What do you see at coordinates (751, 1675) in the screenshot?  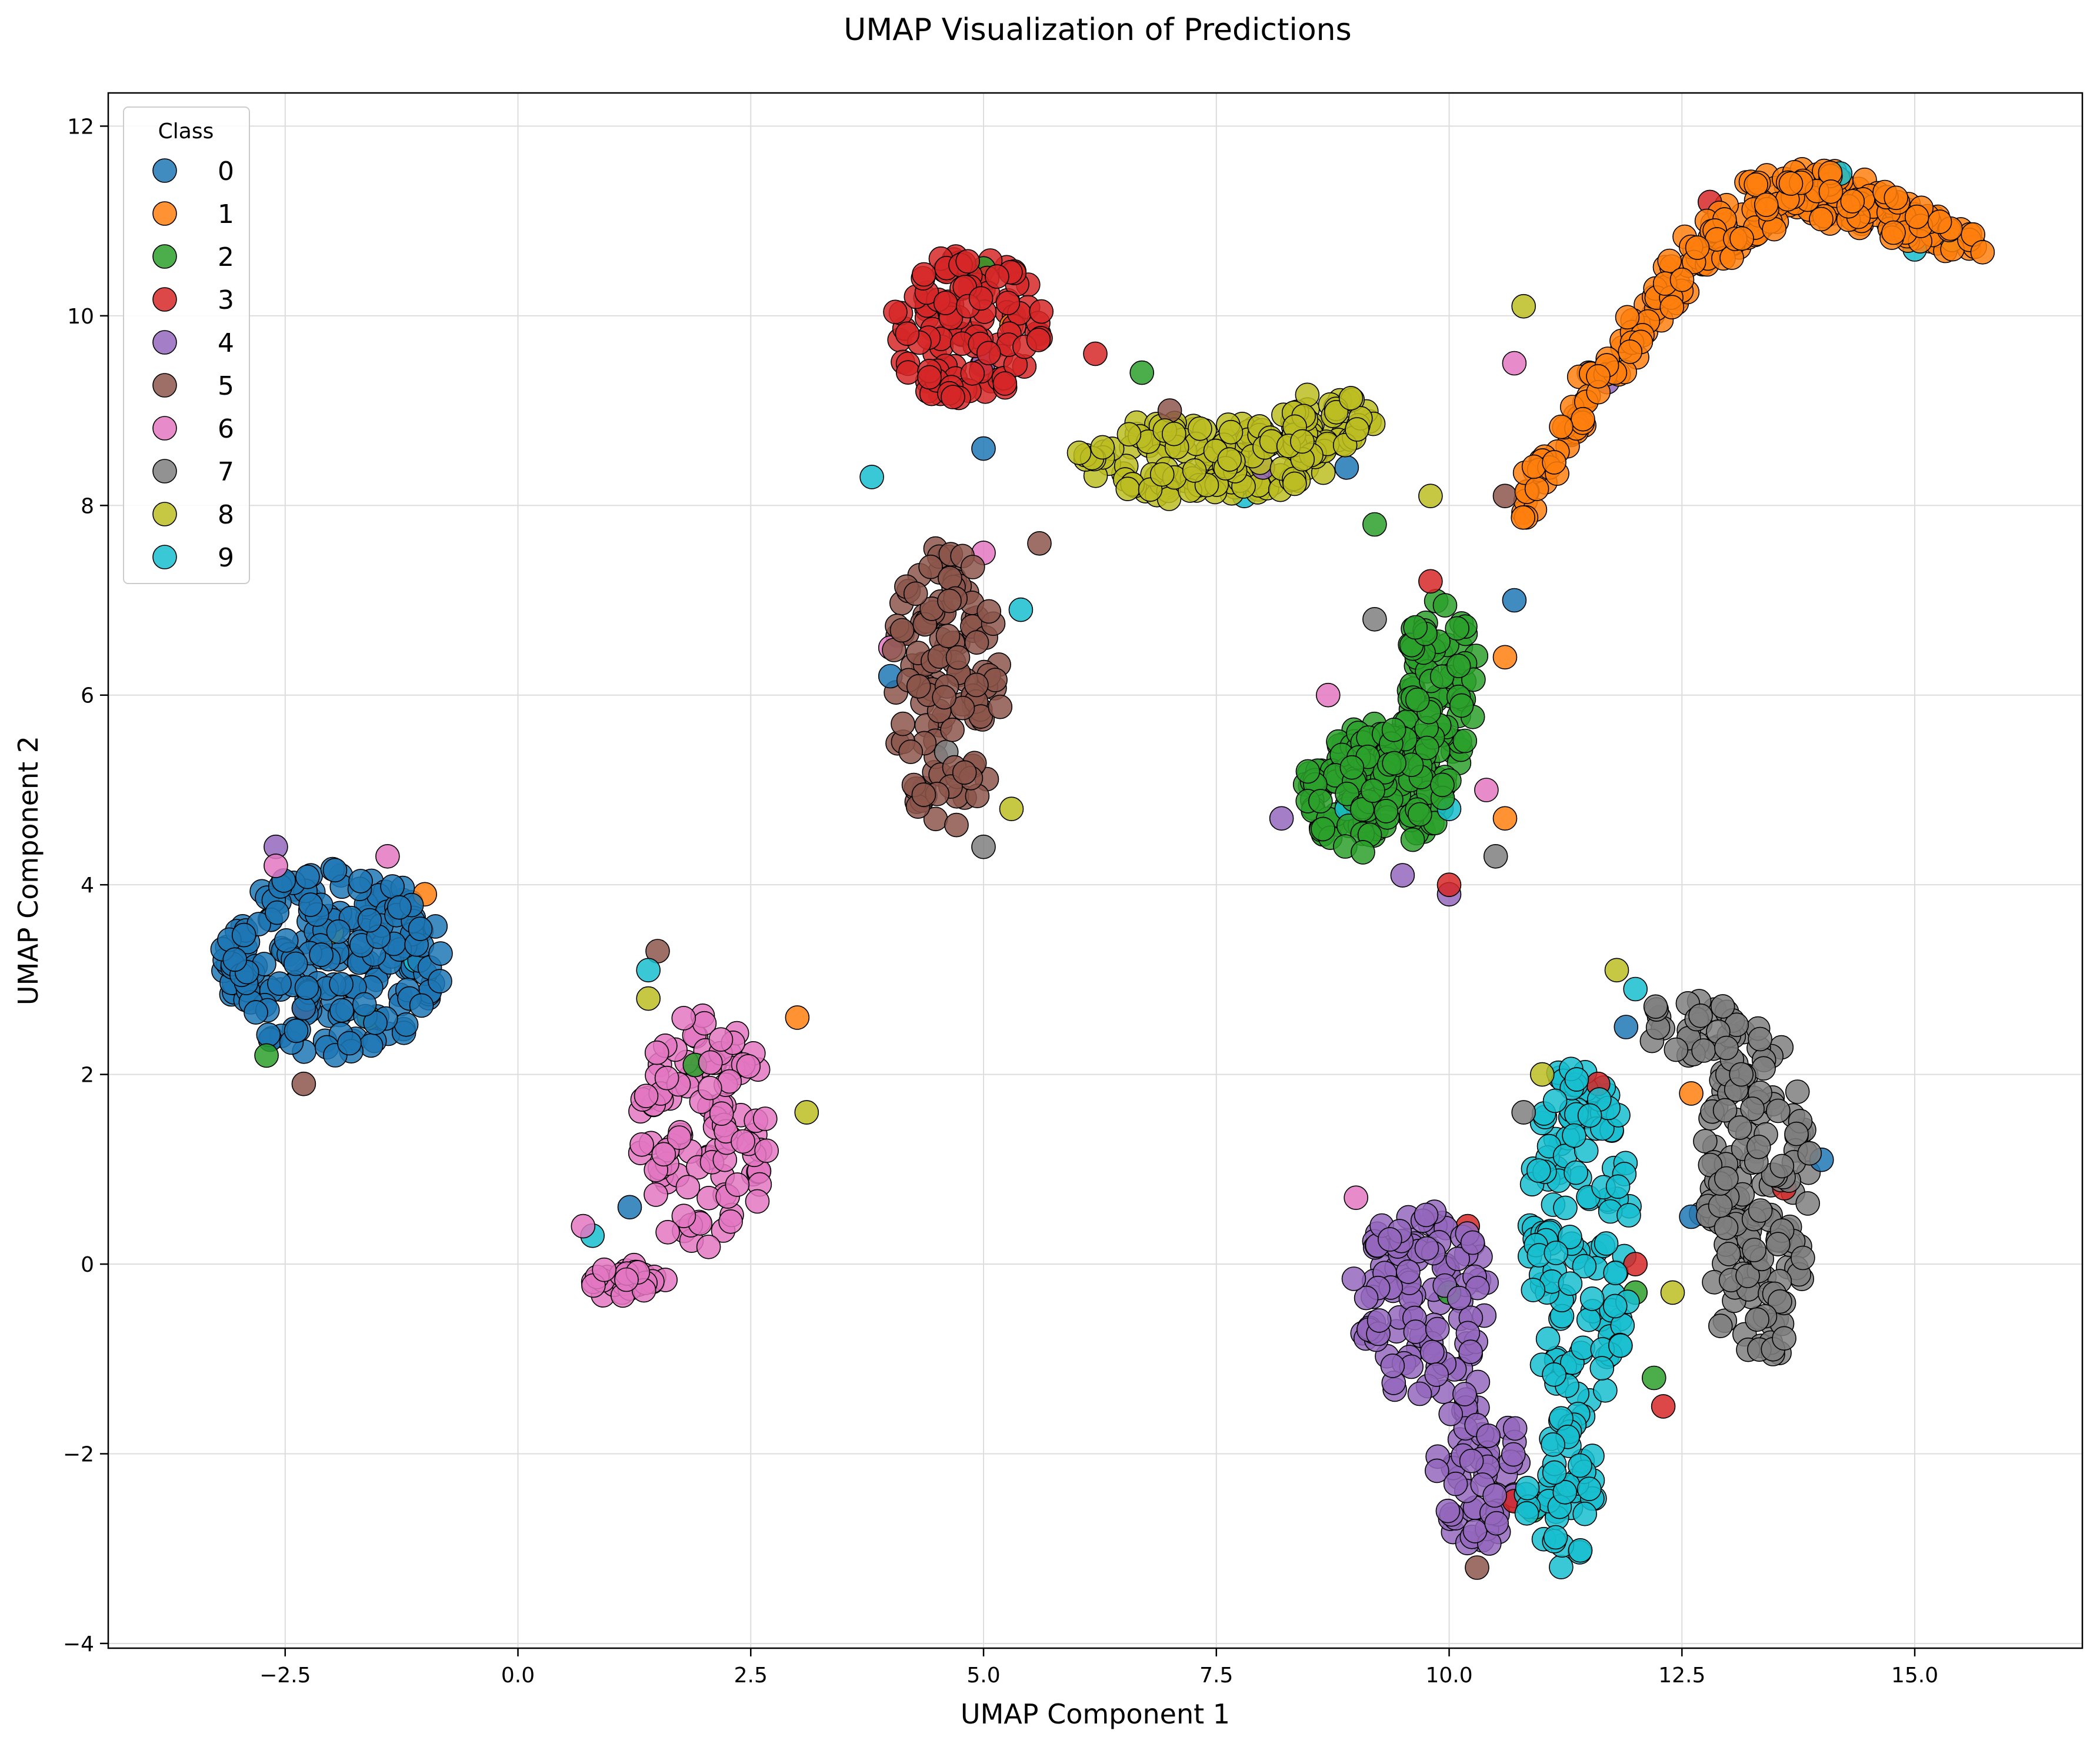 I see `x-tick-label: 2.5` at bounding box center [751, 1675].